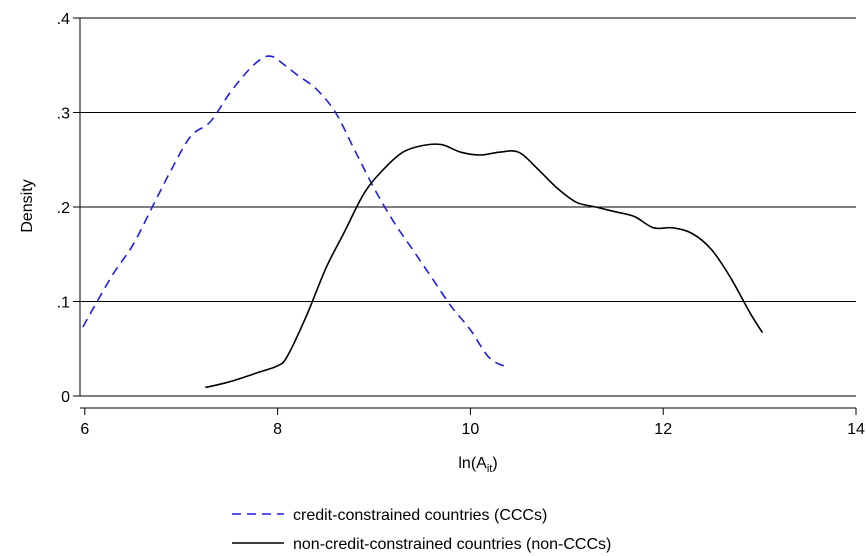 This screenshot has height=556, width=866. What do you see at coordinates (494, 463) in the screenshot?
I see `x-axis-label-close: )` at bounding box center [494, 463].